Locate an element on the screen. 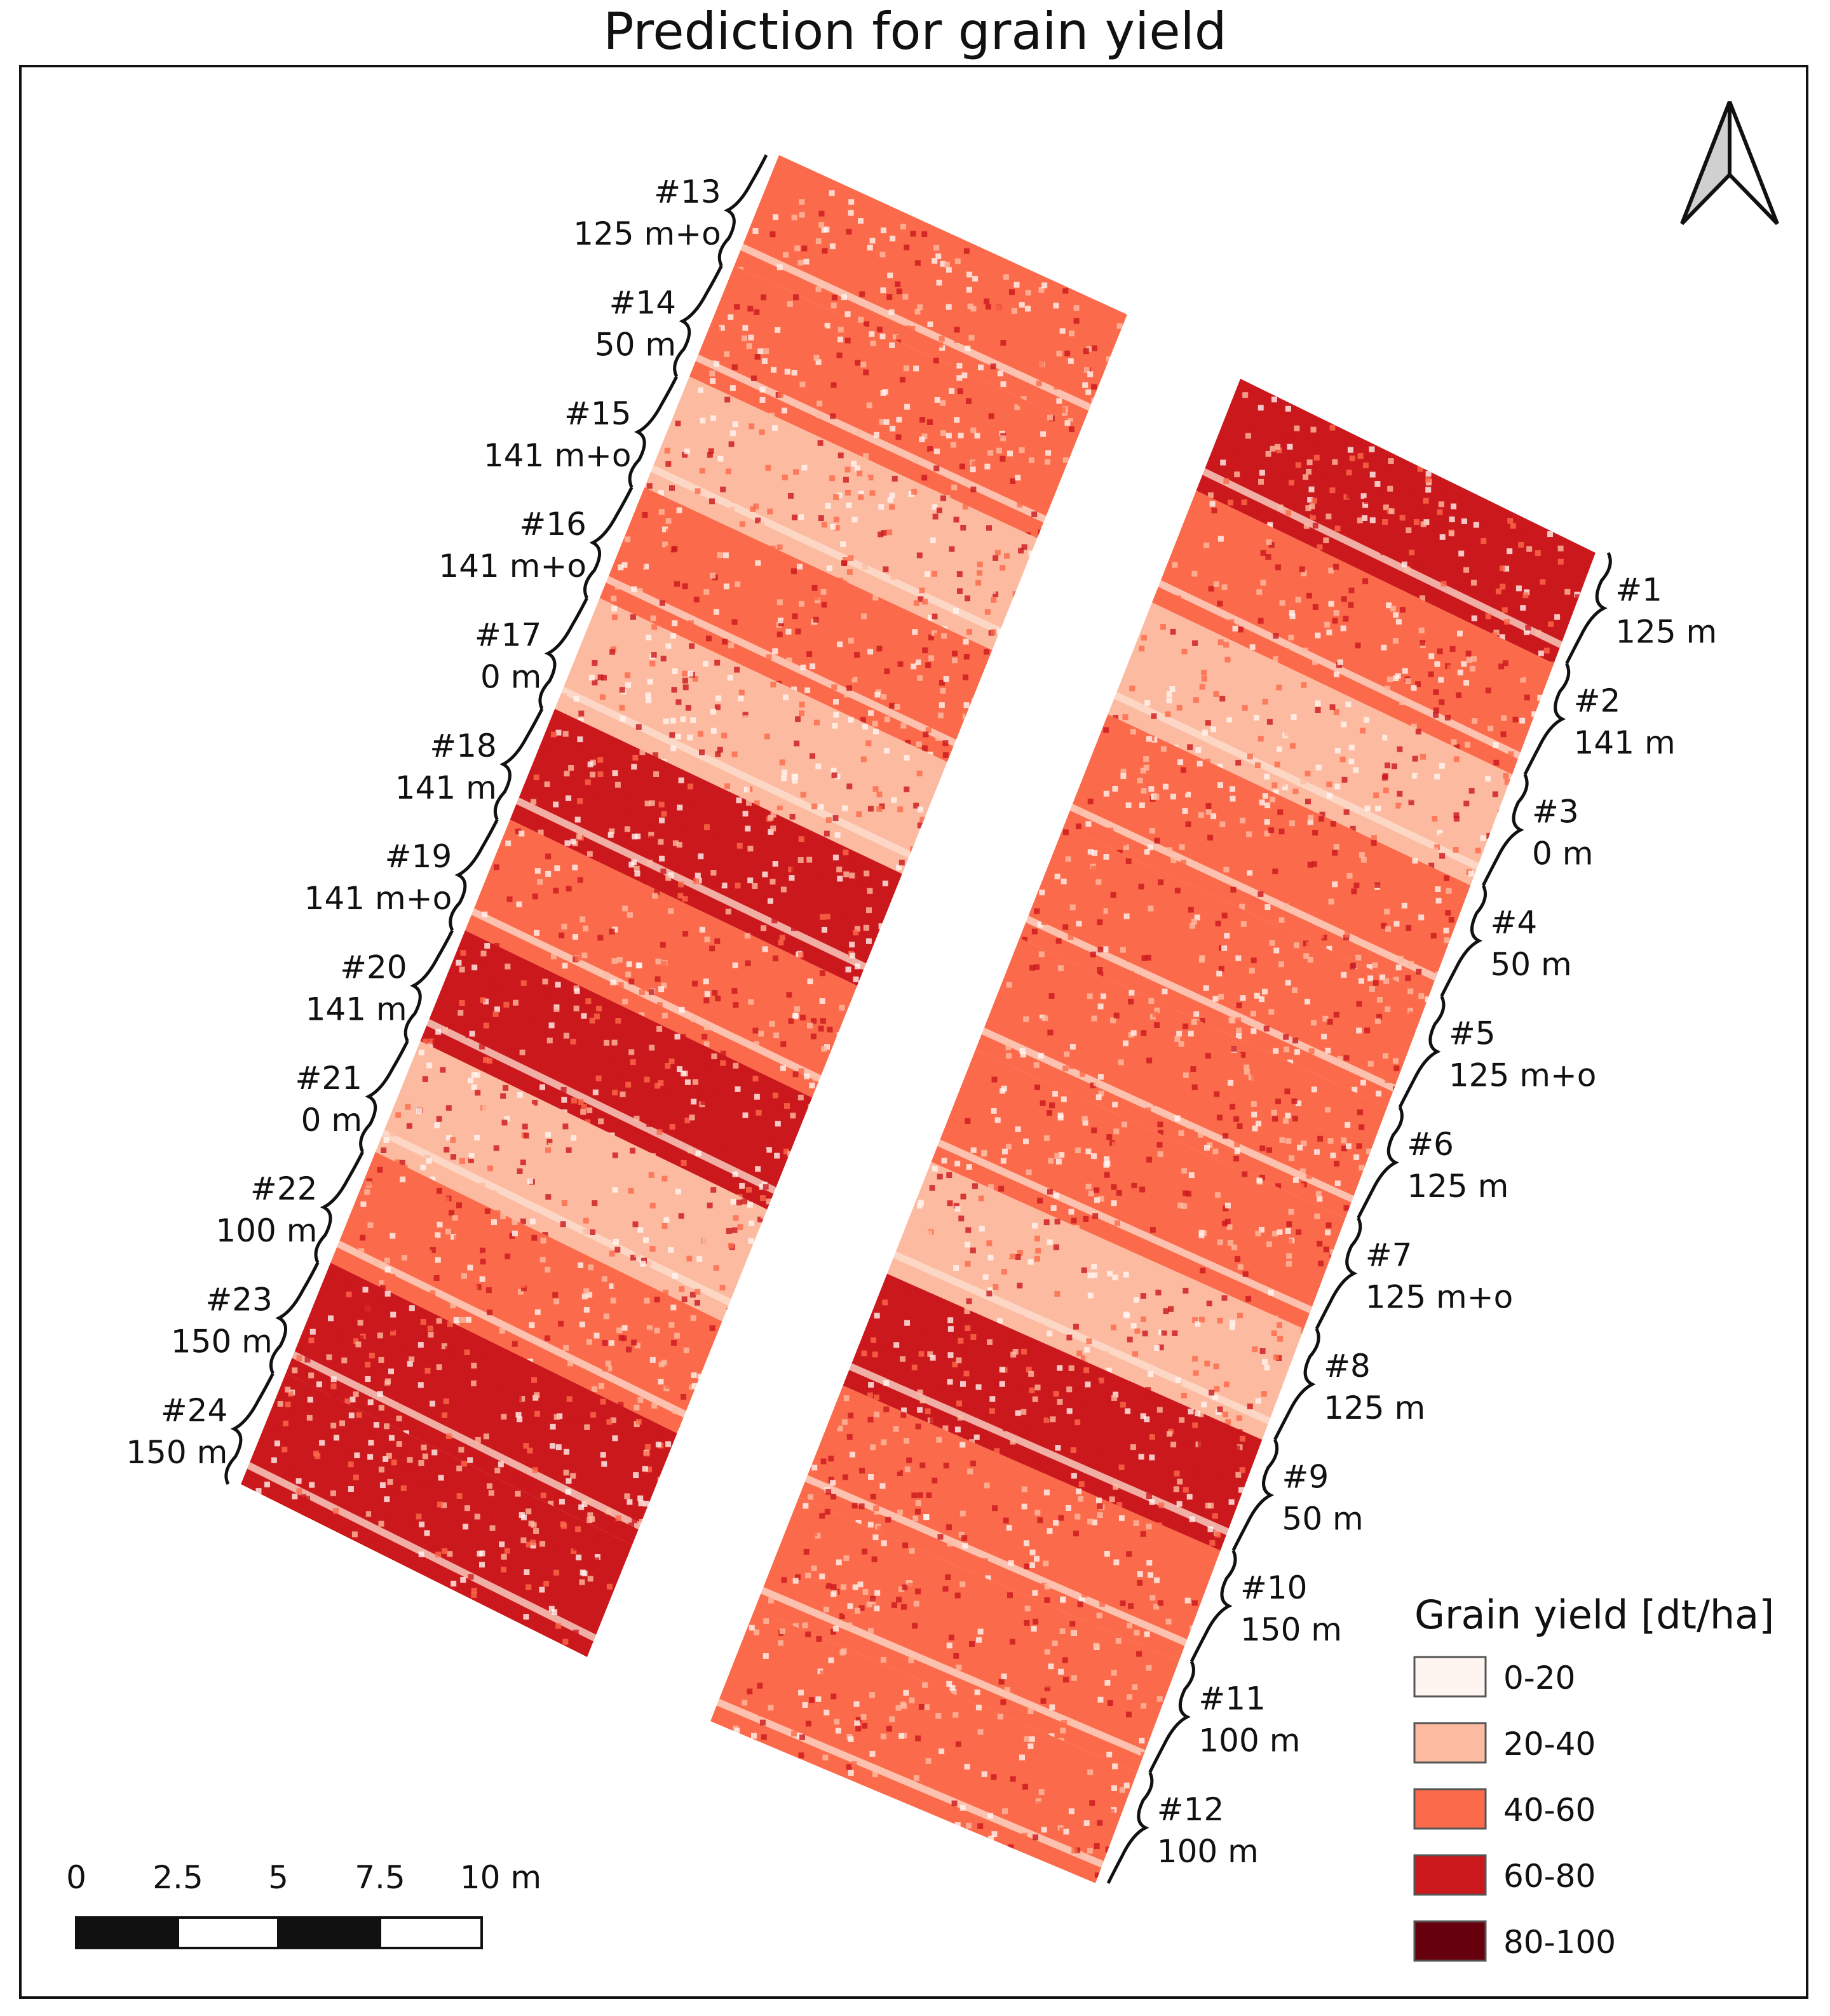  plot-id-label: #5 is located at coordinates (1472, 1033).